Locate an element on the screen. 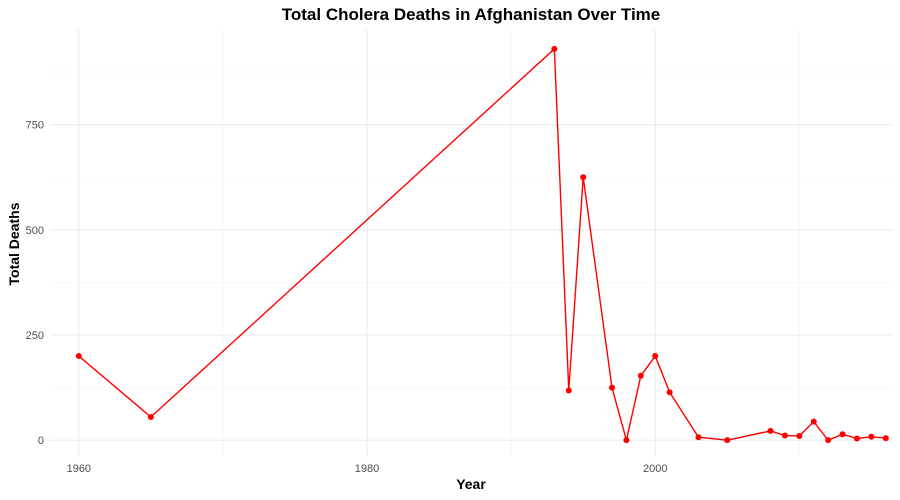  x-tick-label: 1980 is located at coordinates (367, 469).